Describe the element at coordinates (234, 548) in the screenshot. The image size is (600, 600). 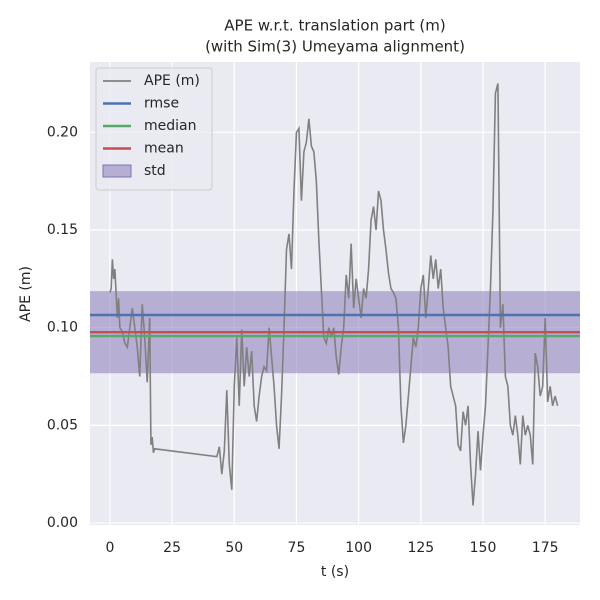
I see `x-tick-label: 50` at that location.